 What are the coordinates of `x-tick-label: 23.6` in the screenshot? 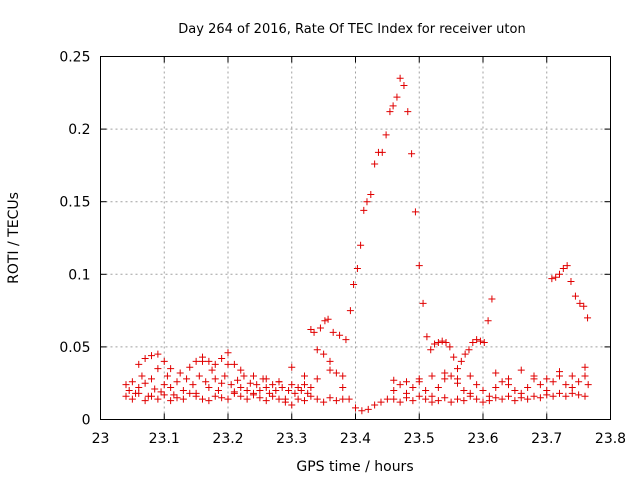 It's located at (482, 439).